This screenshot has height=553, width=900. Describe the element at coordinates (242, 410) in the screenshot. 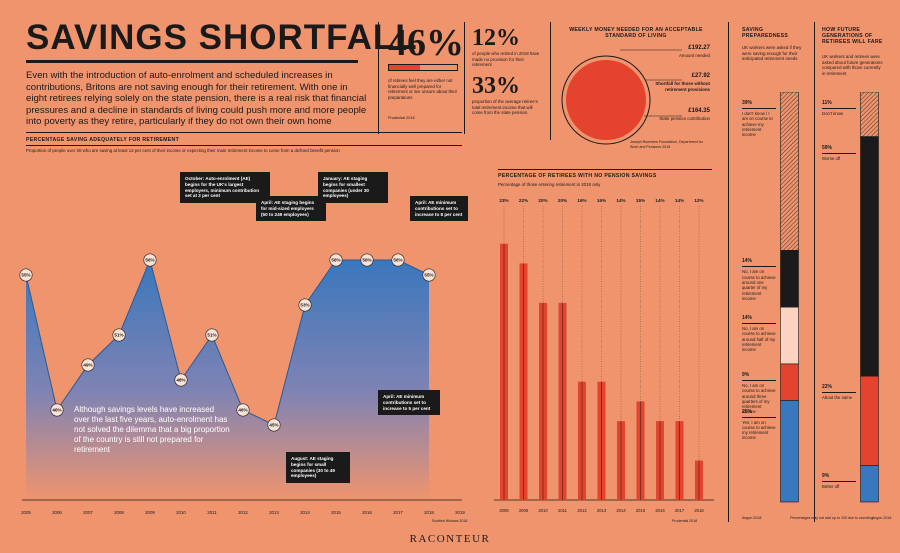

I see `data-label: 46%` at that location.